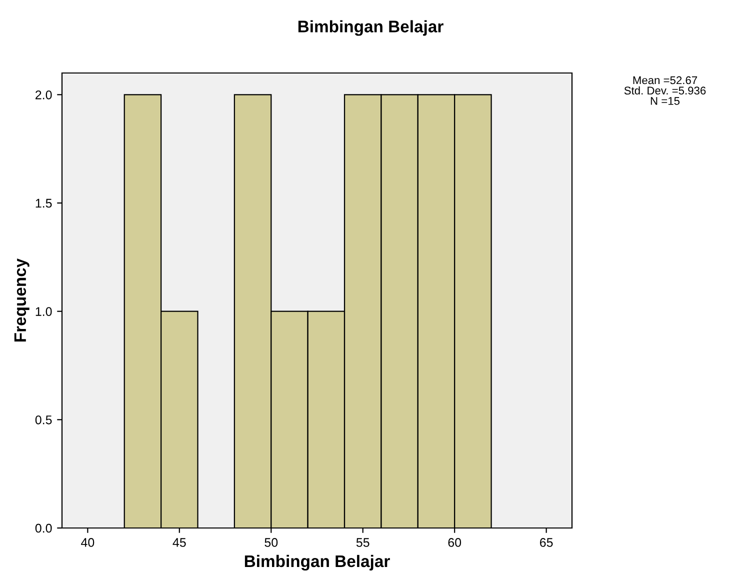 The image size is (741, 586). What do you see at coordinates (455, 542) in the screenshot?
I see `x-tick-label: 60` at bounding box center [455, 542].